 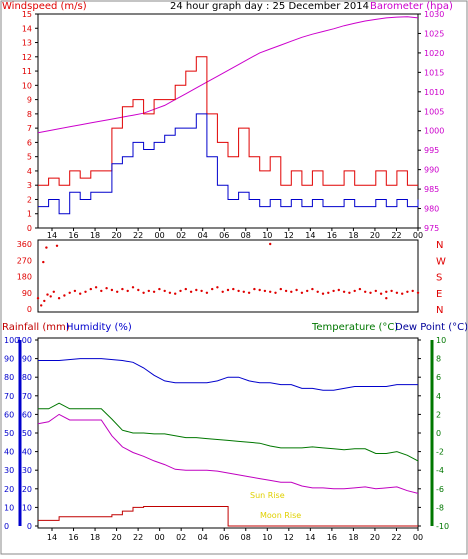 What do you see at coordinates (27, 452) in the screenshot?
I see `humidity-tick-label: 40` at bounding box center [27, 452].